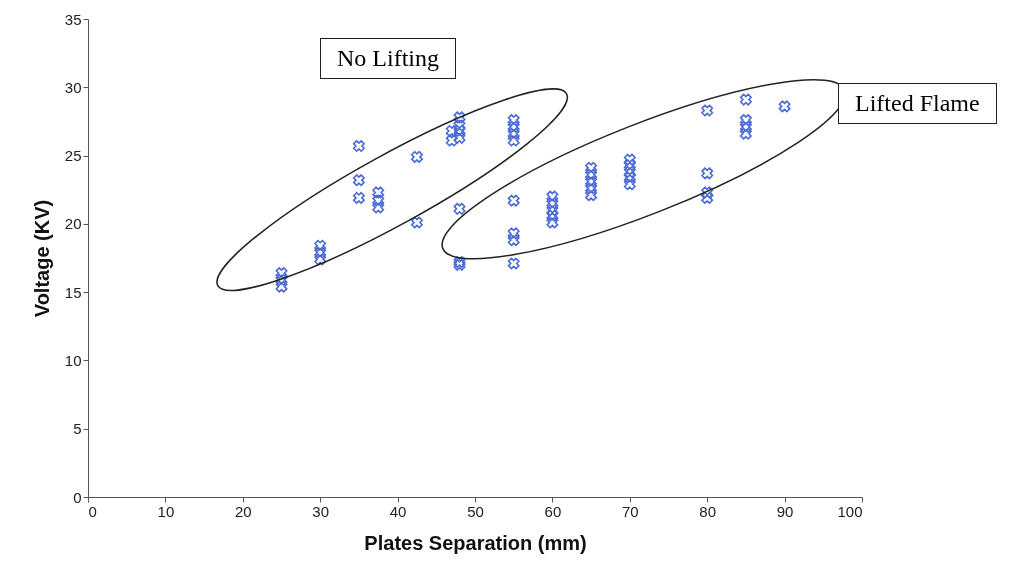  I want to click on annotation: Lifted Flame, so click(917, 103).